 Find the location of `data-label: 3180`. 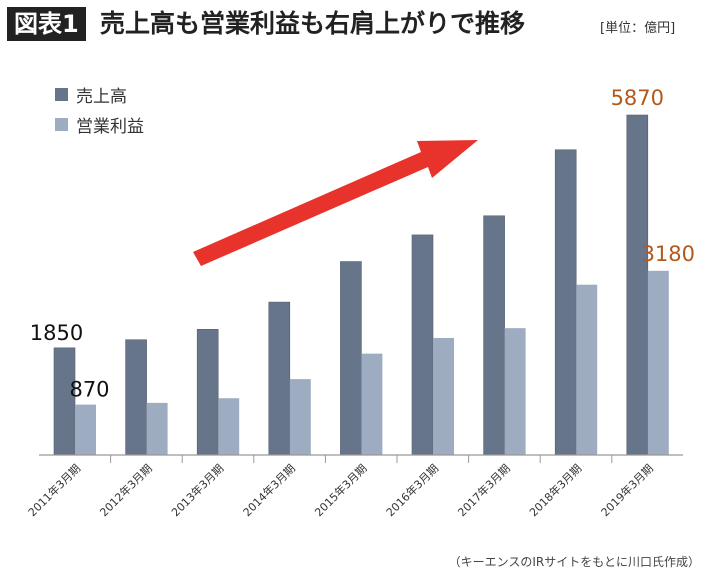

data-label: 3180 is located at coordinates (668, 254).